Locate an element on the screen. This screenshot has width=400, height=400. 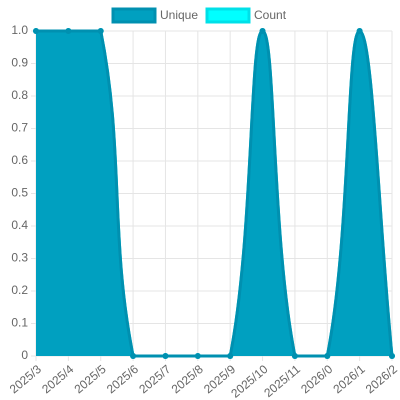
x-tick-label: 2025/5 is located at coordinates (90, 379).